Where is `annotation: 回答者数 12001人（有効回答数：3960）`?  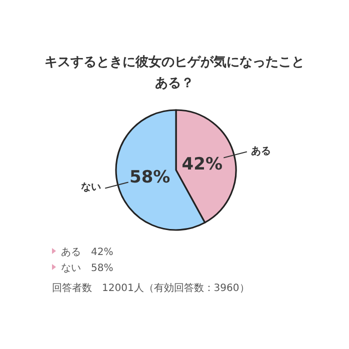
annotation: 回答者数 12001人（有効回答数：3960） is located at coordinates (151, 288).